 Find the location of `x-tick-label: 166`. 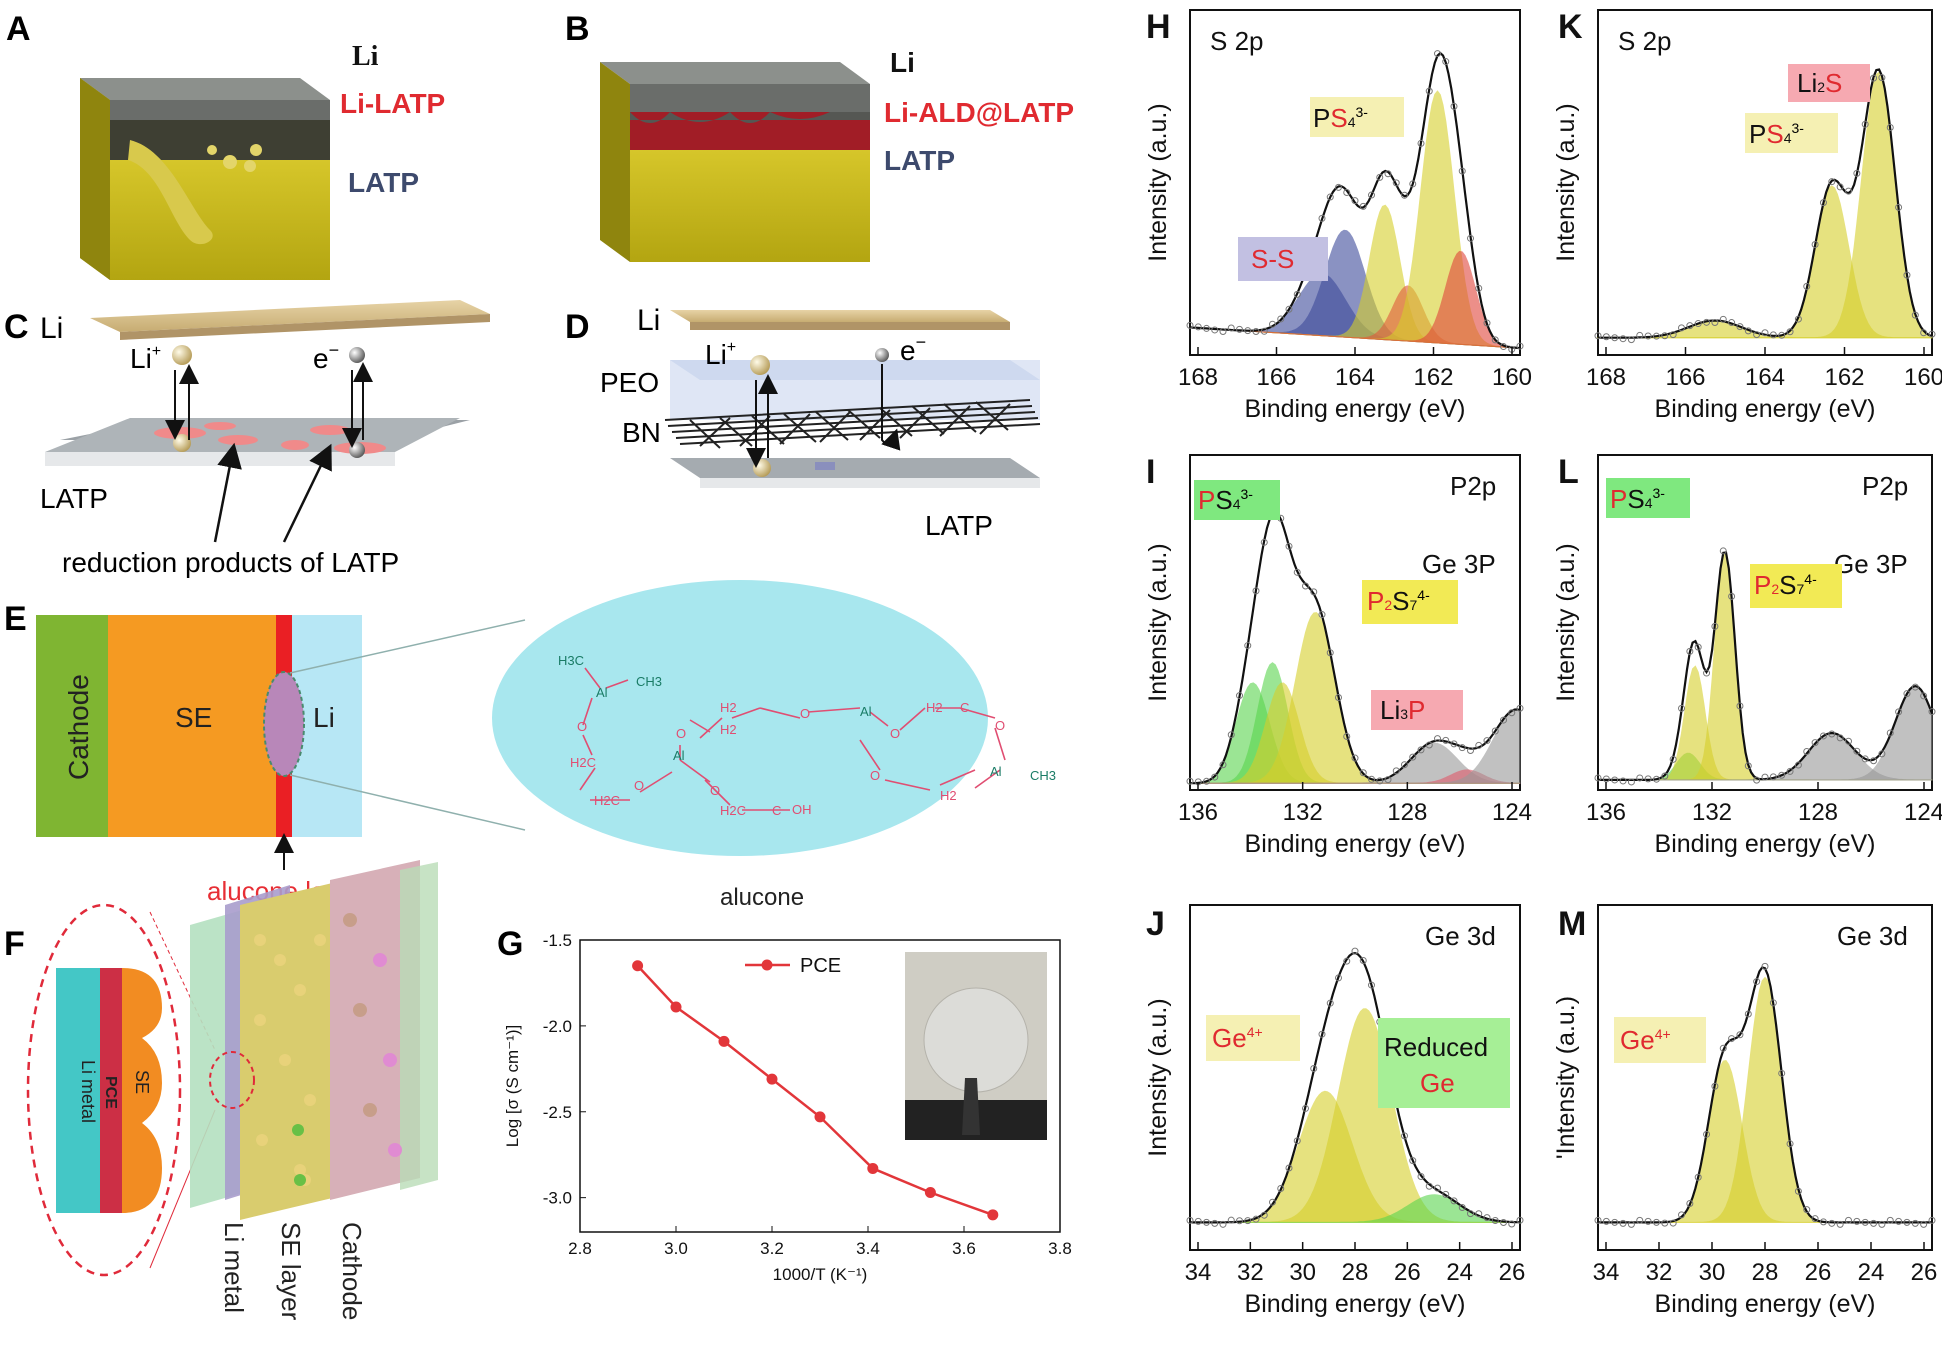

x-tick-label: 166 is located at coordinates (1276, 377).